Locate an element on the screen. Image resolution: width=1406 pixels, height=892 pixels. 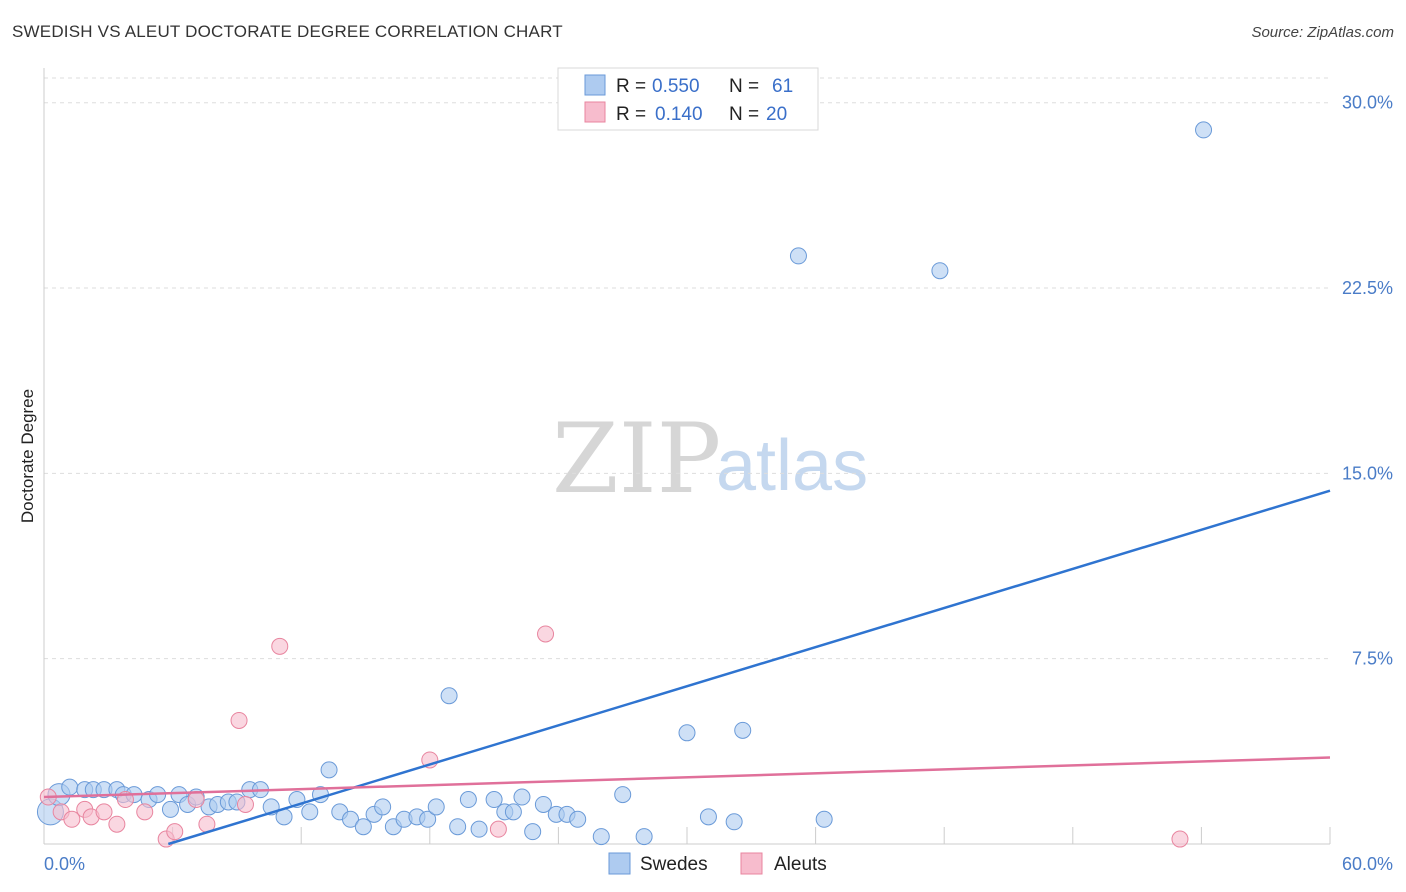
x-tick-label: 60.0% is located at coordinates (1367, 864).